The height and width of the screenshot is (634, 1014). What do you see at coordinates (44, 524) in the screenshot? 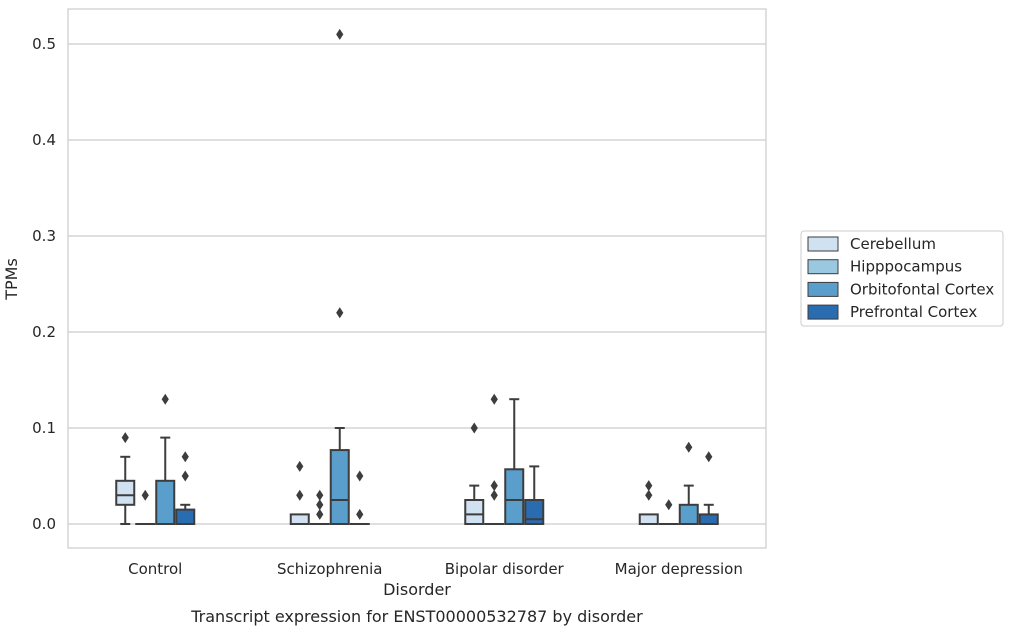
I see `y-tick-label: 0.0` at bounding box center [44, 524].